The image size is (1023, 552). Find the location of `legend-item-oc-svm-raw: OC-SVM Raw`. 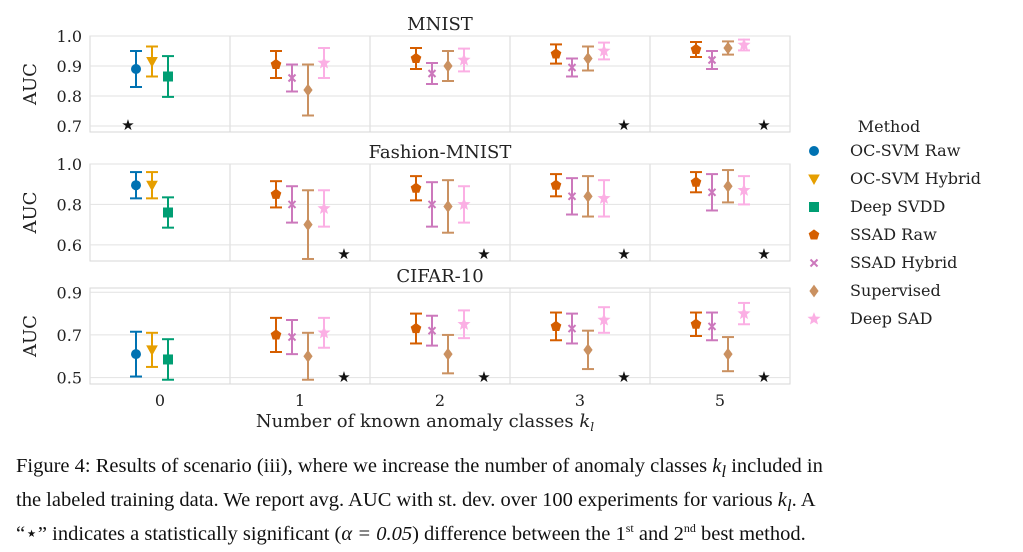

legend-item-oc-svm-raw: OC-SVM Raw is located at coordinates (885, 150).